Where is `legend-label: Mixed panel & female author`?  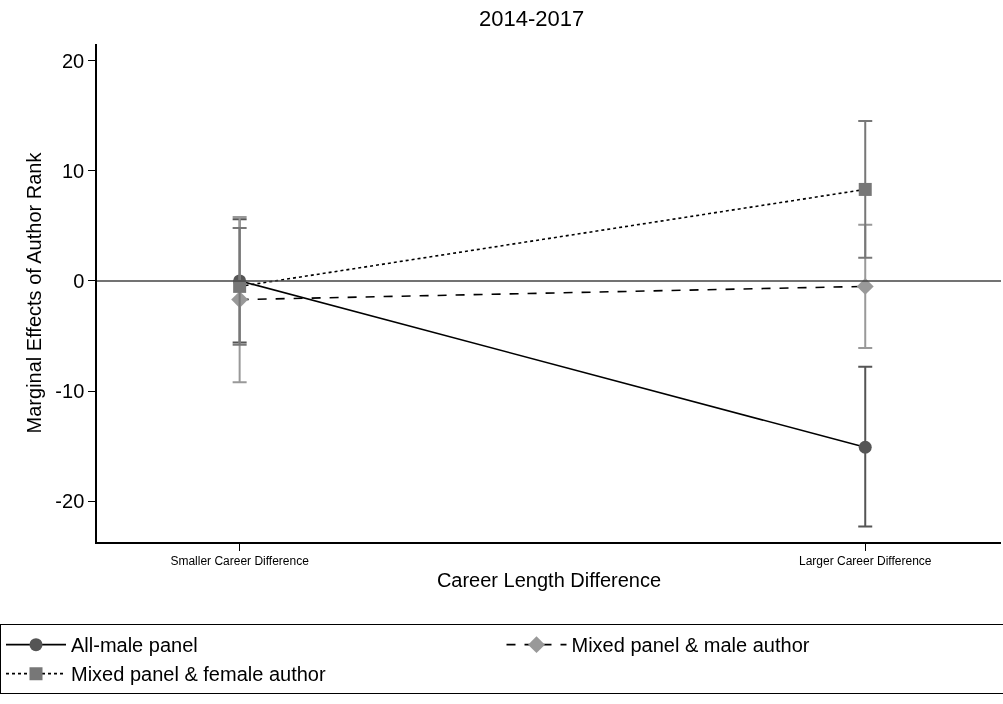
legend-label: Mixed panel & female author is located at coordinates (198, 674).